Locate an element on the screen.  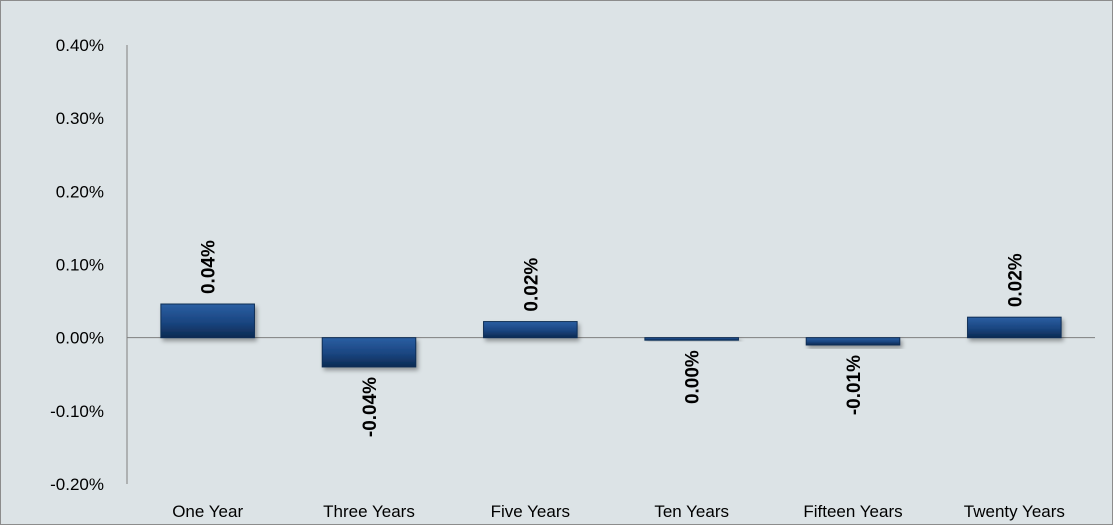
y-tick-label: 0.00% is located at coordinates (80, 338).